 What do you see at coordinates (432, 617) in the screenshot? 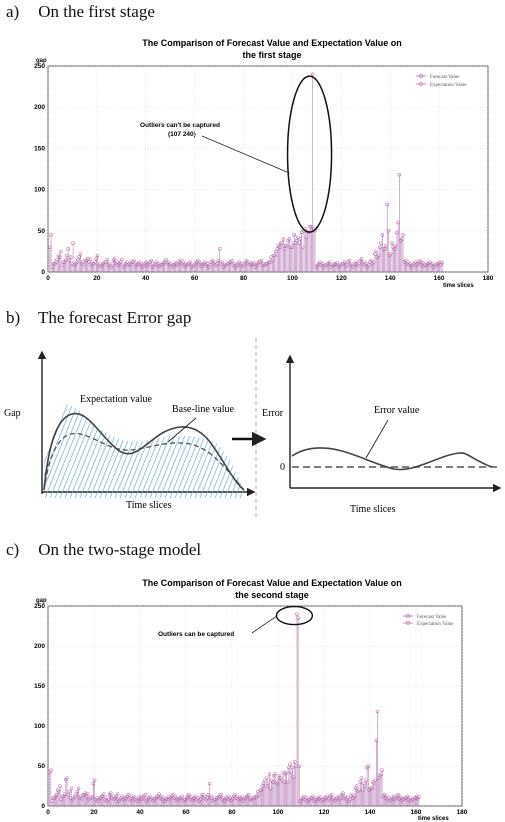
I see `legend-forecast: Forecast Value` at bounding box center [432, 617].